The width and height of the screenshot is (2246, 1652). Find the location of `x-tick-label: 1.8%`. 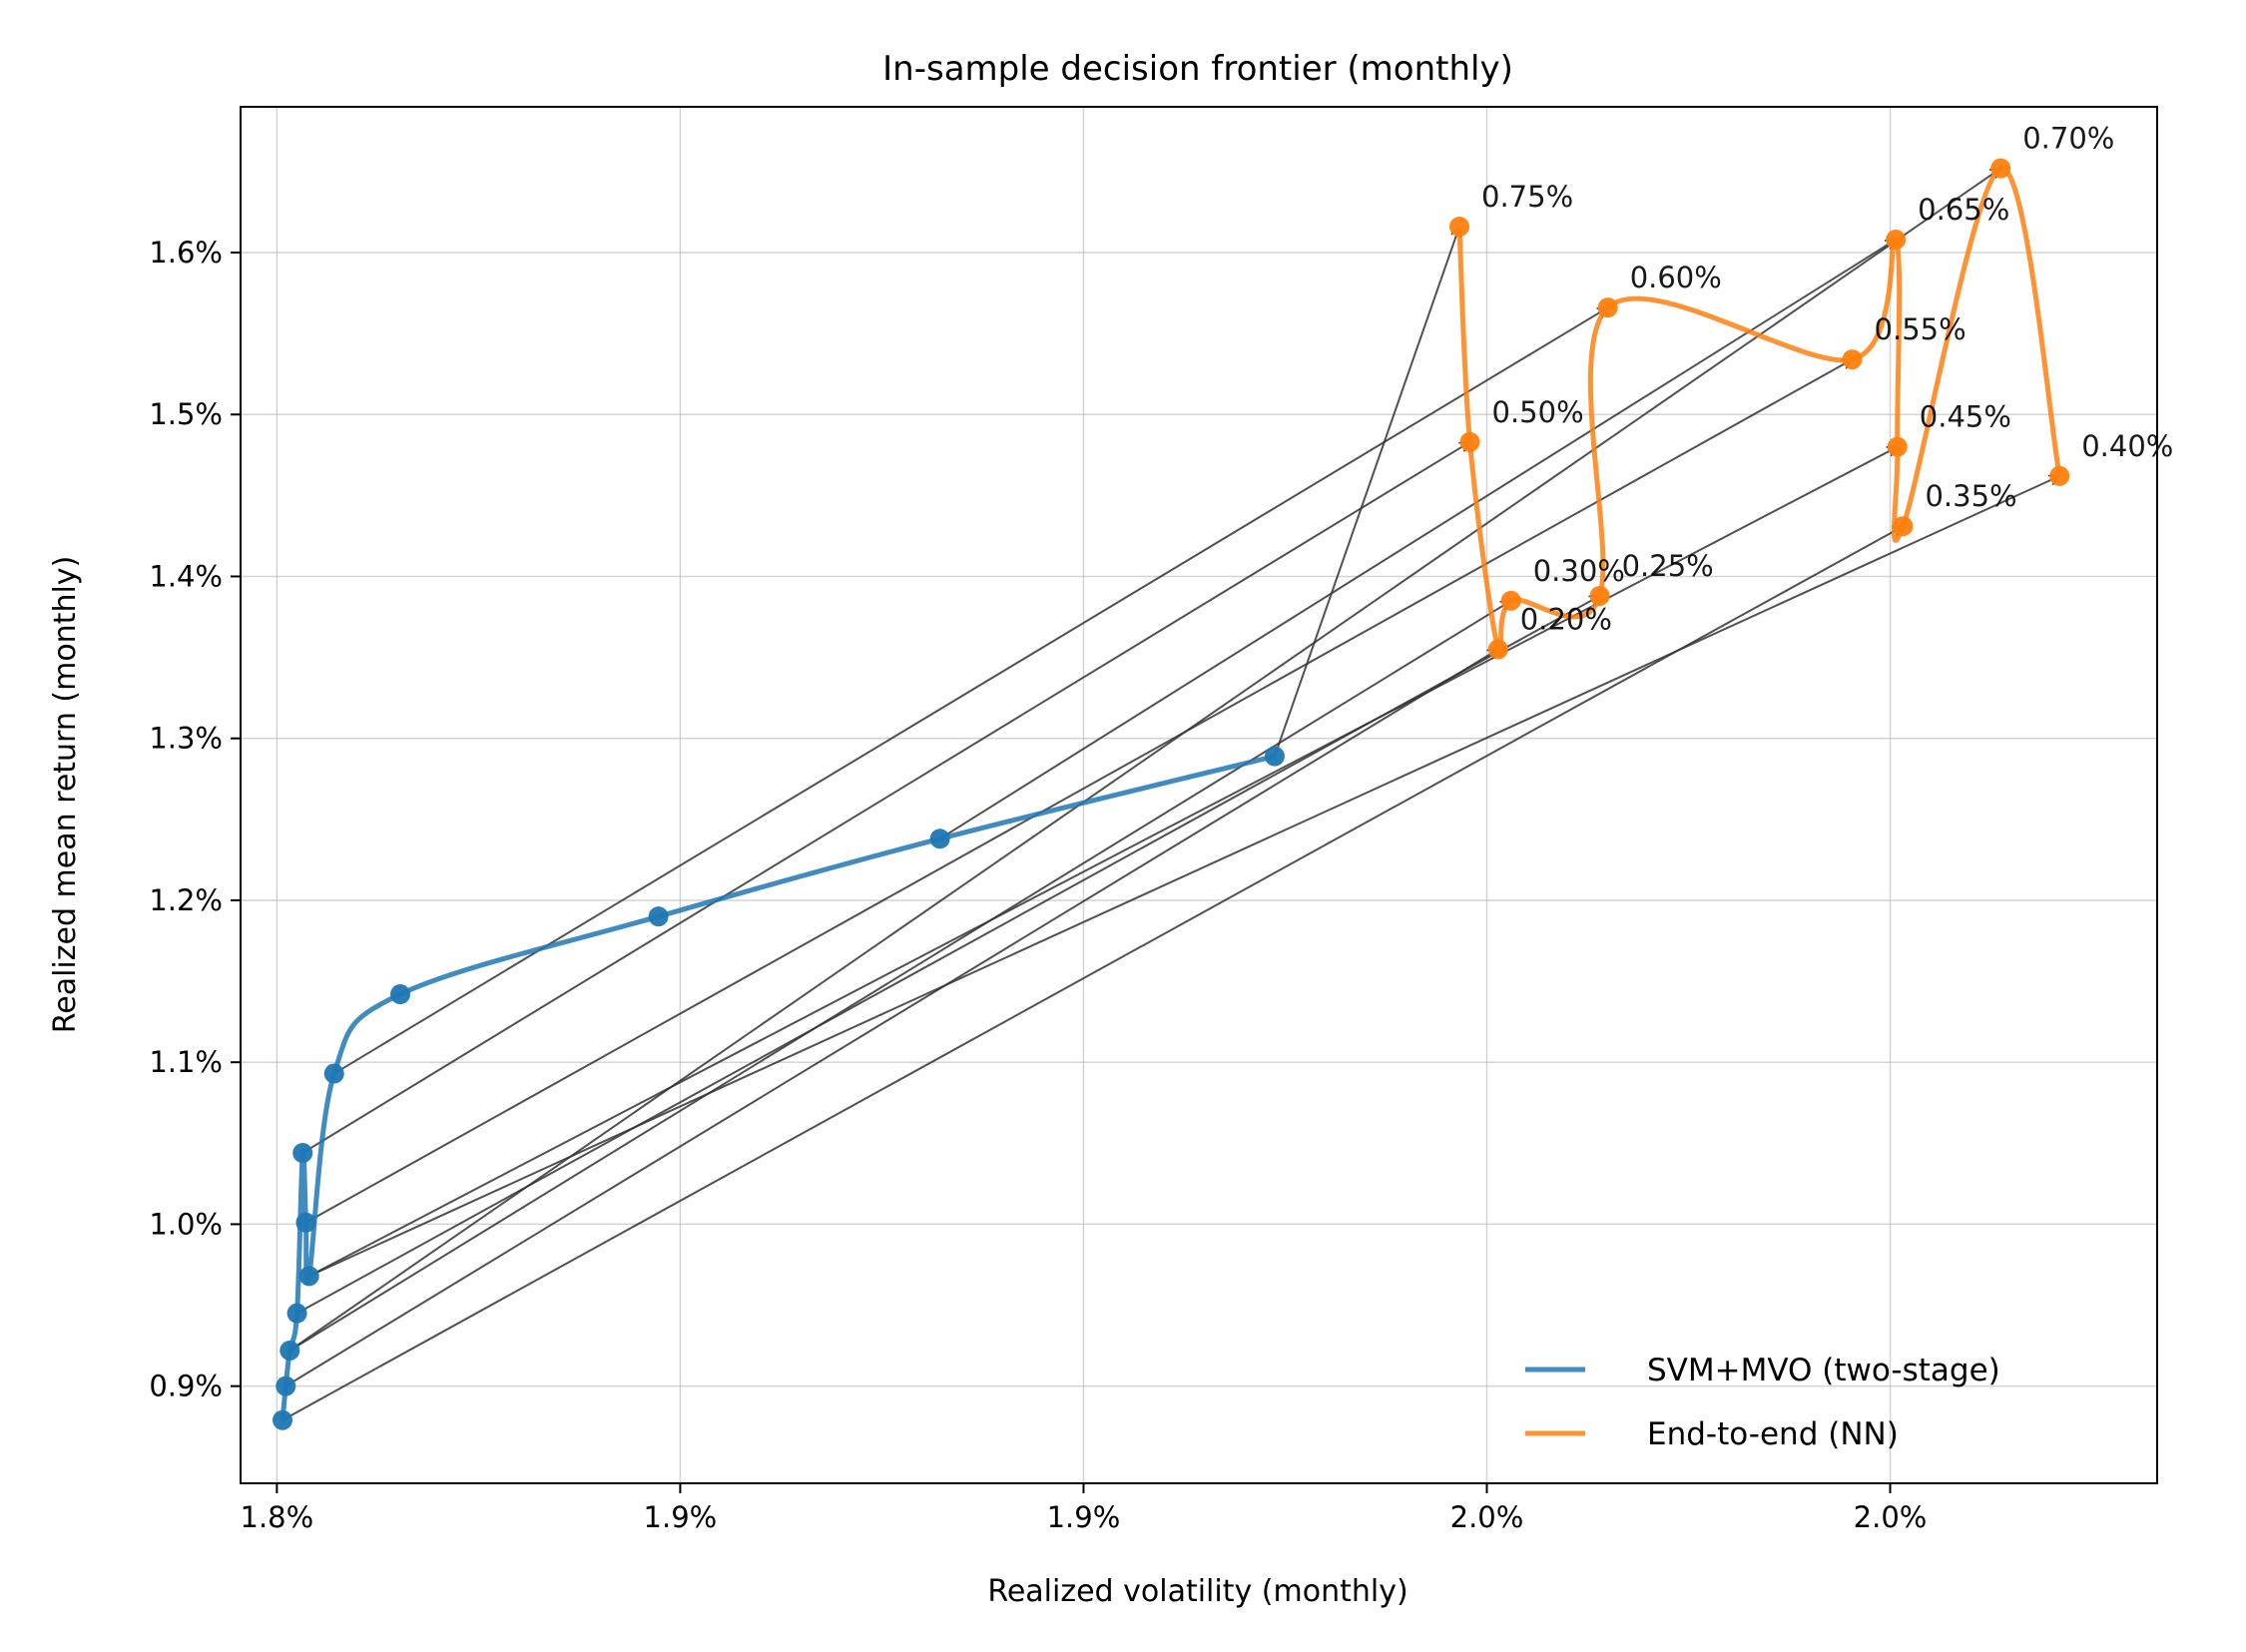

x-tick-label: 1.8% is located at coordinates (278, 1517).